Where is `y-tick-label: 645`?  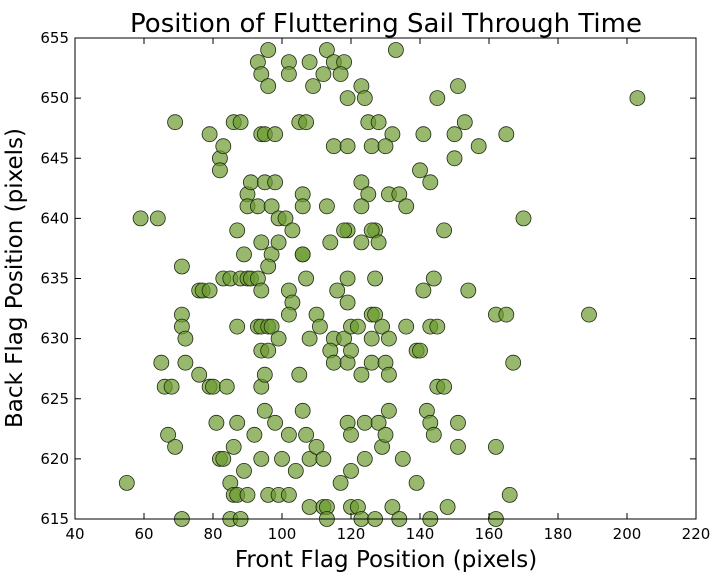 y-tick-label: 645 is located at coordinates (54, 158).